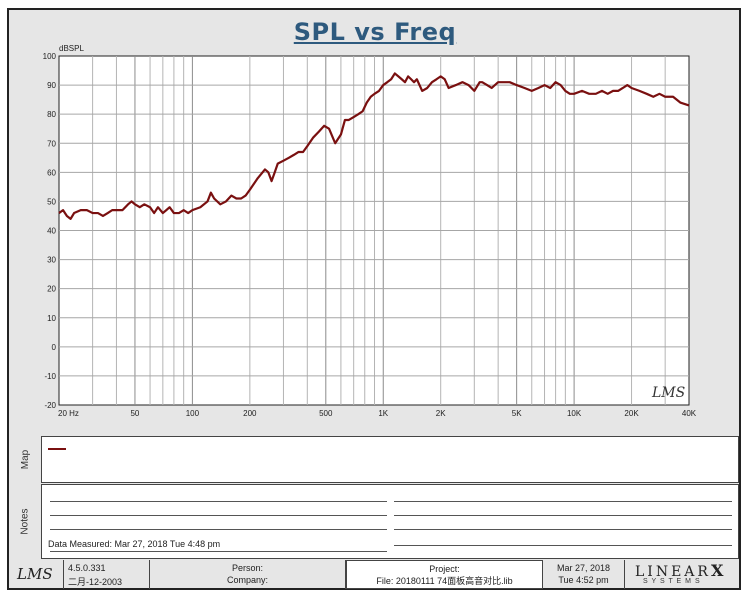  Describe the element at coordinates (383, 413) in the screenshot. I see `x-tick-label: 1K` at that location.